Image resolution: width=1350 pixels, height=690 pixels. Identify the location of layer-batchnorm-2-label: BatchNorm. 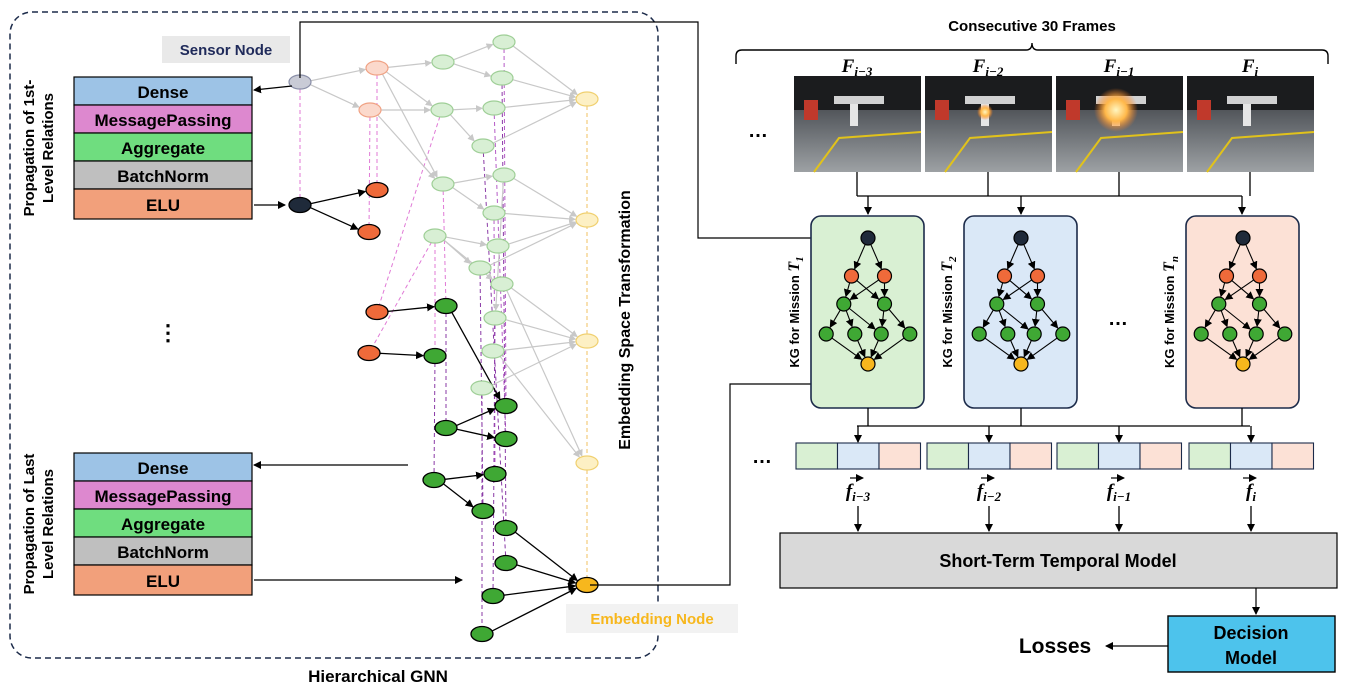
(163, 552).